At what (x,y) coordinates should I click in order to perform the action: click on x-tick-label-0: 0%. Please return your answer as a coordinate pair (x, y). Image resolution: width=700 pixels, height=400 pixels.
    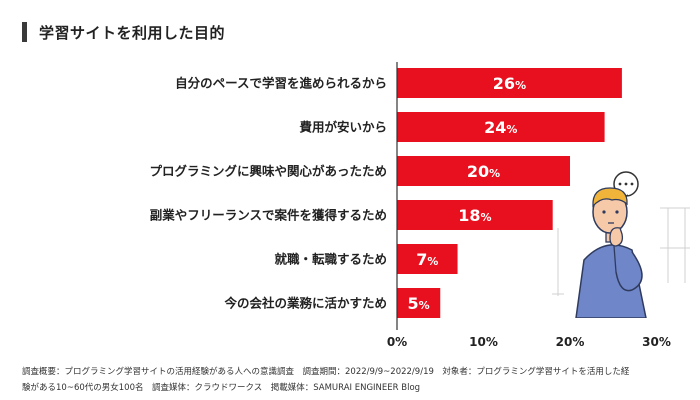
    Looking at the image, I should click on (397, 342).